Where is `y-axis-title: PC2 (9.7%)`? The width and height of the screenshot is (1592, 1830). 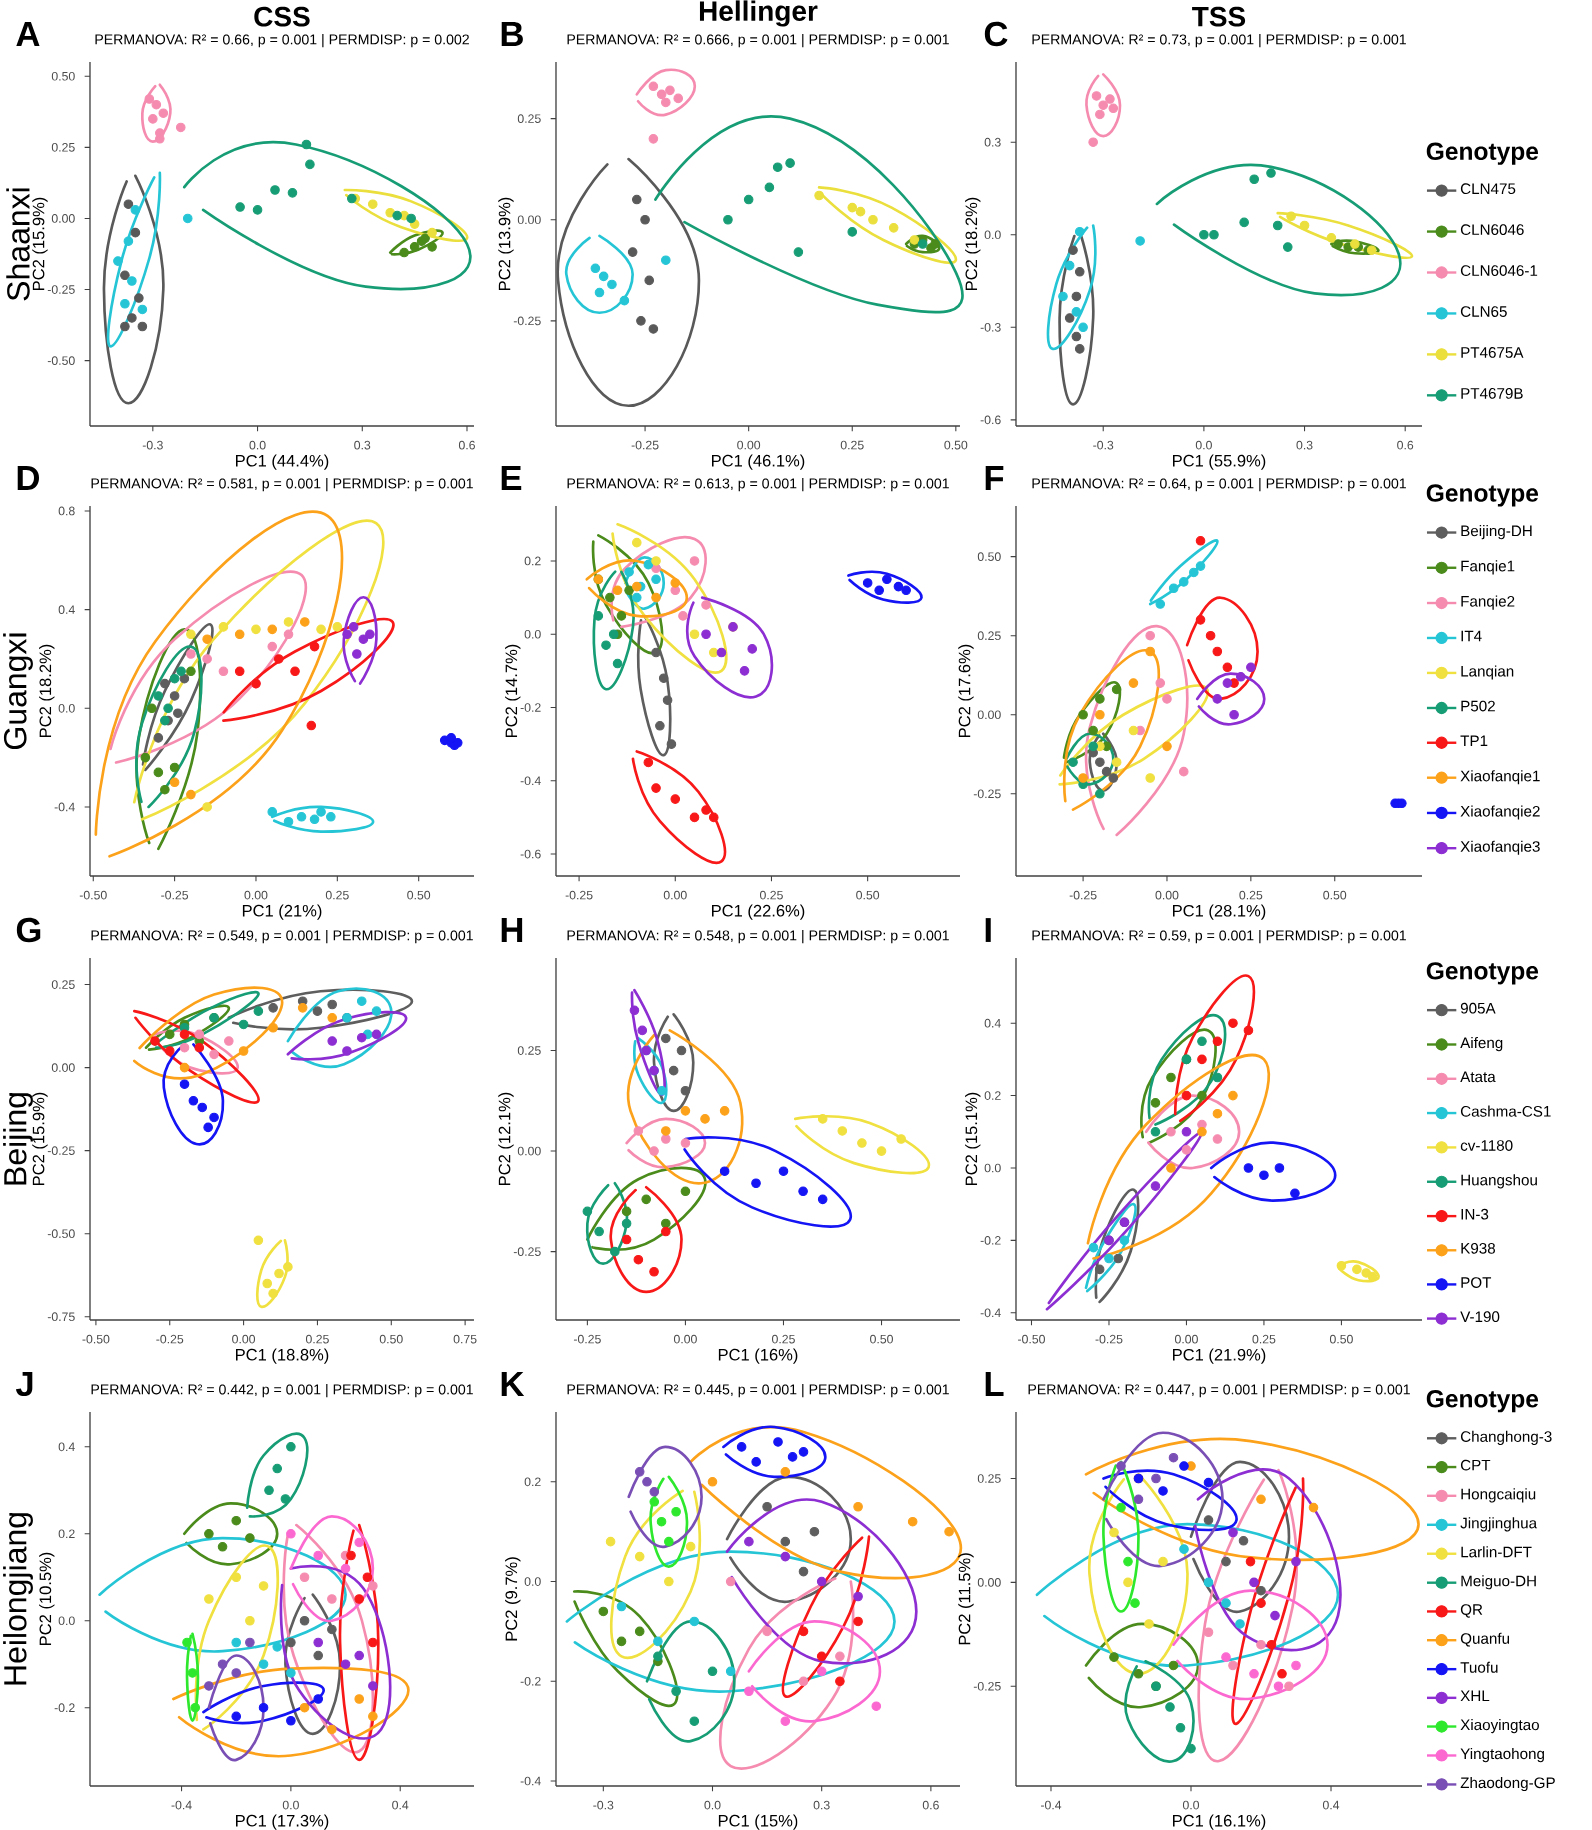
y-axis-title: PC2 (9.7%) is located at coordinates (513, 1599).